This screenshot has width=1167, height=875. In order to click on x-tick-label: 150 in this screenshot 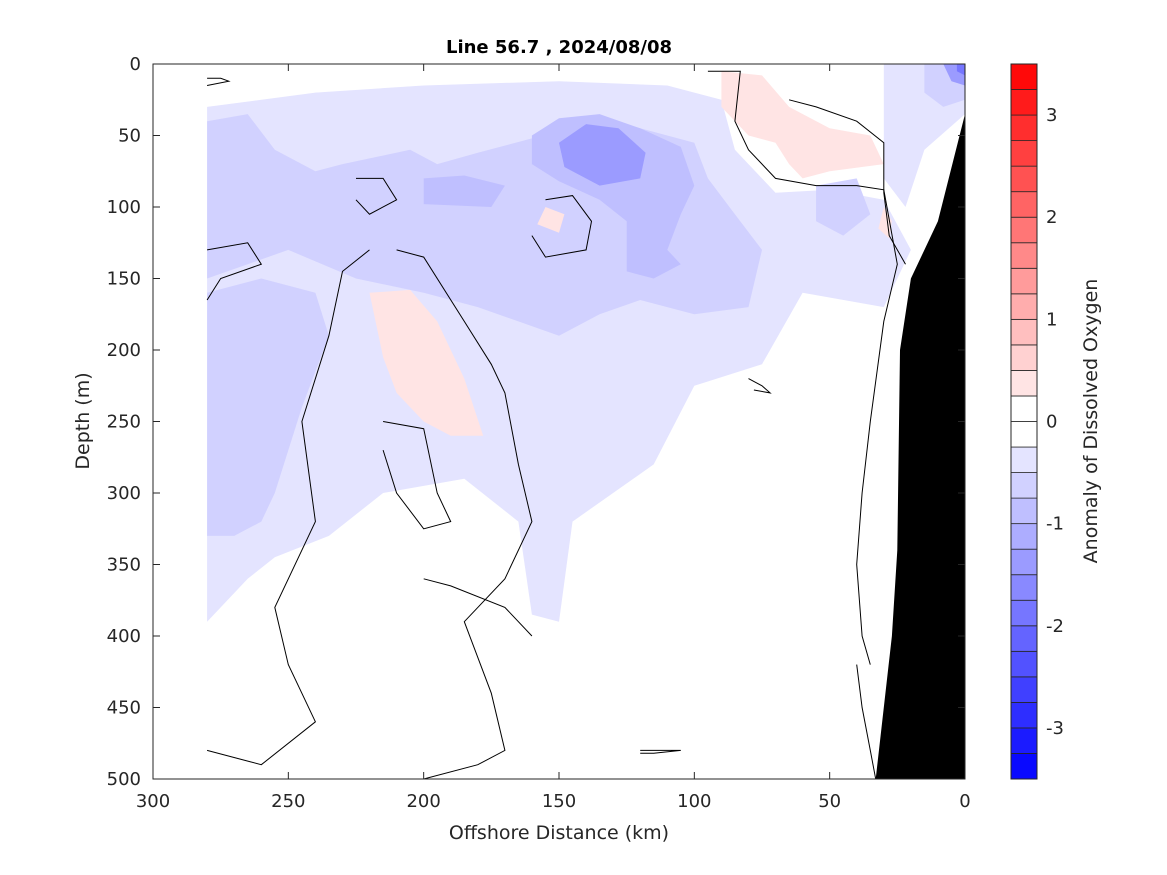, I will do `click(559, 801)`.